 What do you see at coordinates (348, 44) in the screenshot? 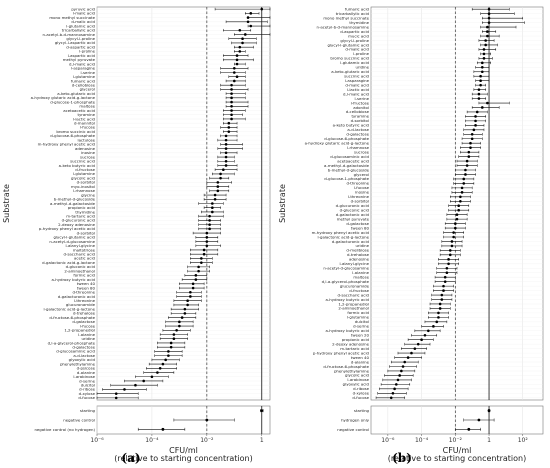
I see `substrate-label: glycyl-l-glutamic acid` at bounding box center [348, 44].